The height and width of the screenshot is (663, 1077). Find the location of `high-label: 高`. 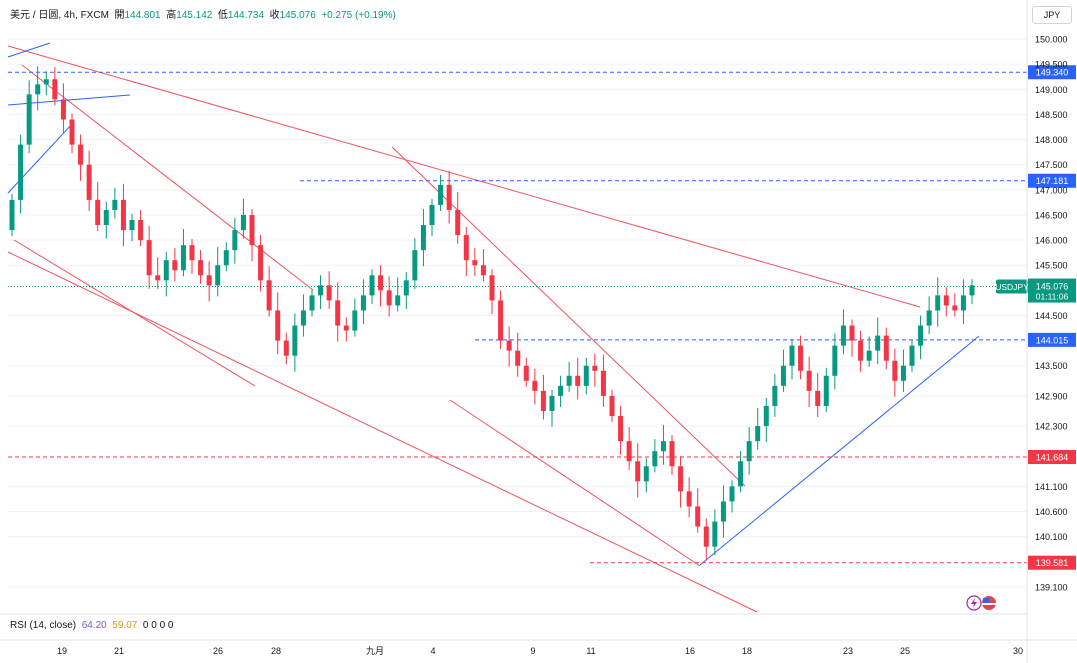

high-label: 高 is located at coordinates (171, 15).